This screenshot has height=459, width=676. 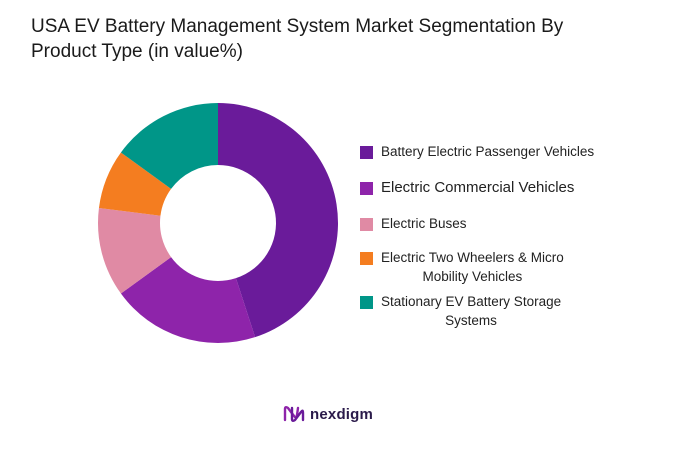 I want to click on donut-slice-stationary-ev-battery-storage-systems, so click(x=169, y=146).